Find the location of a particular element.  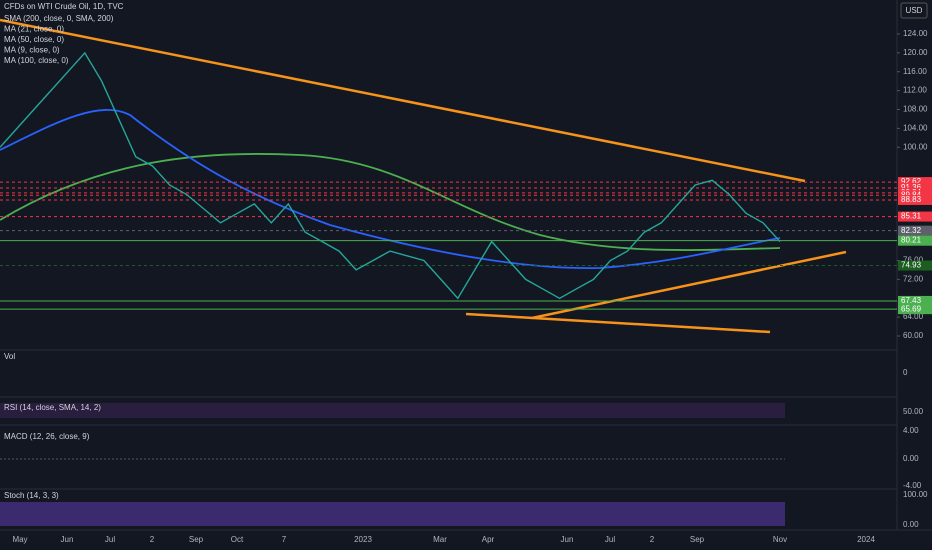

indicator-legend: MA (50, close, 0) is located at coordinates (34, 39).